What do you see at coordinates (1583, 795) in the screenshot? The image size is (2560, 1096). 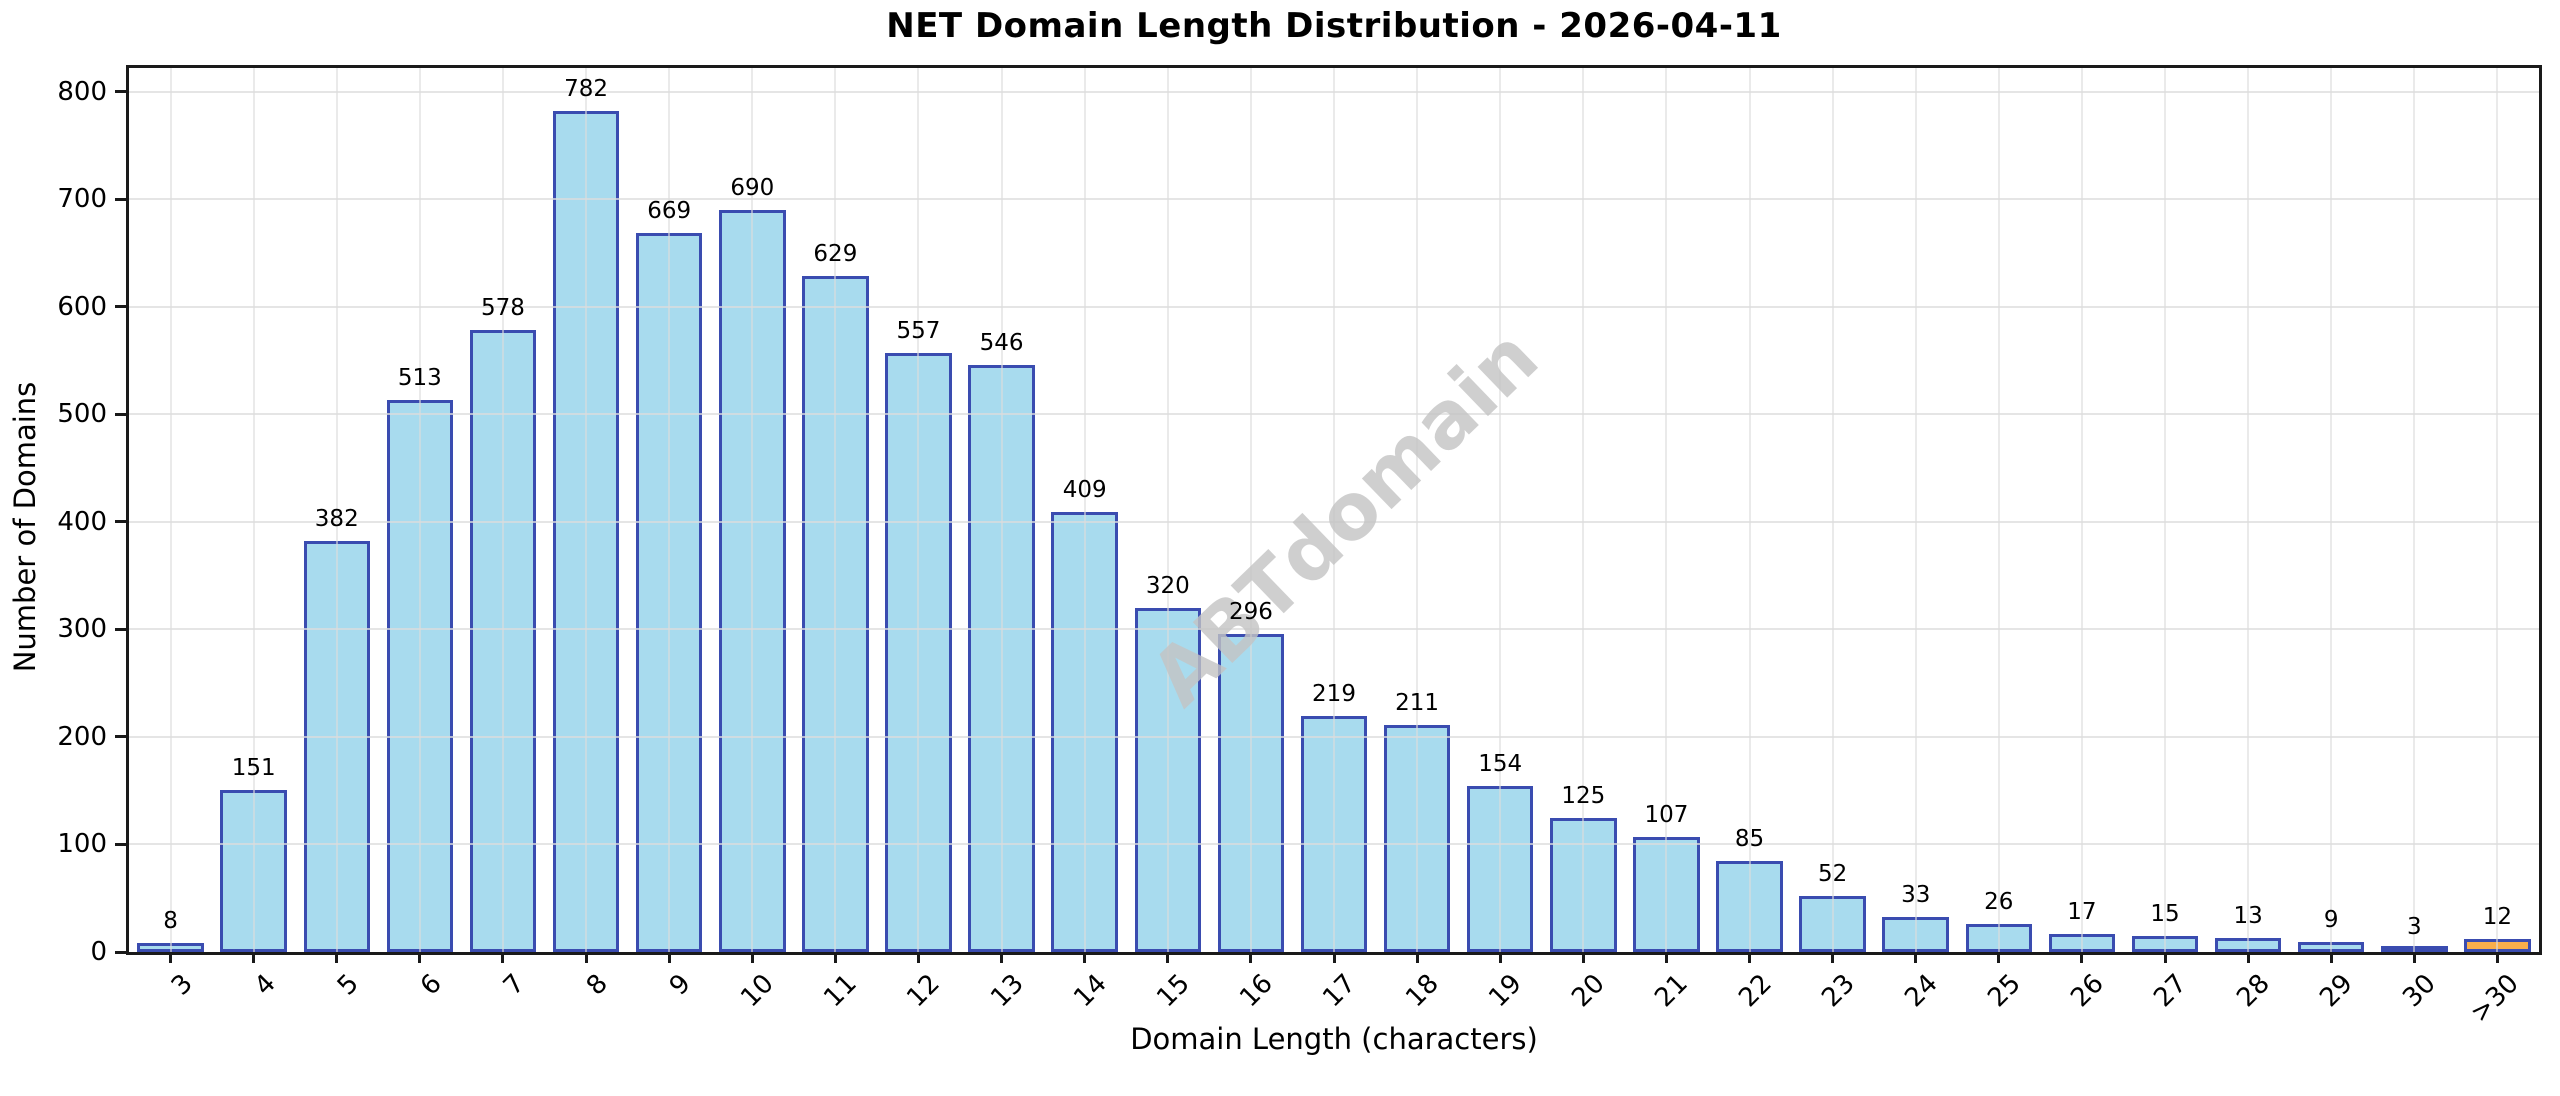 I see `bar-value-label-20: 125` at bounding box center [1583, 795].